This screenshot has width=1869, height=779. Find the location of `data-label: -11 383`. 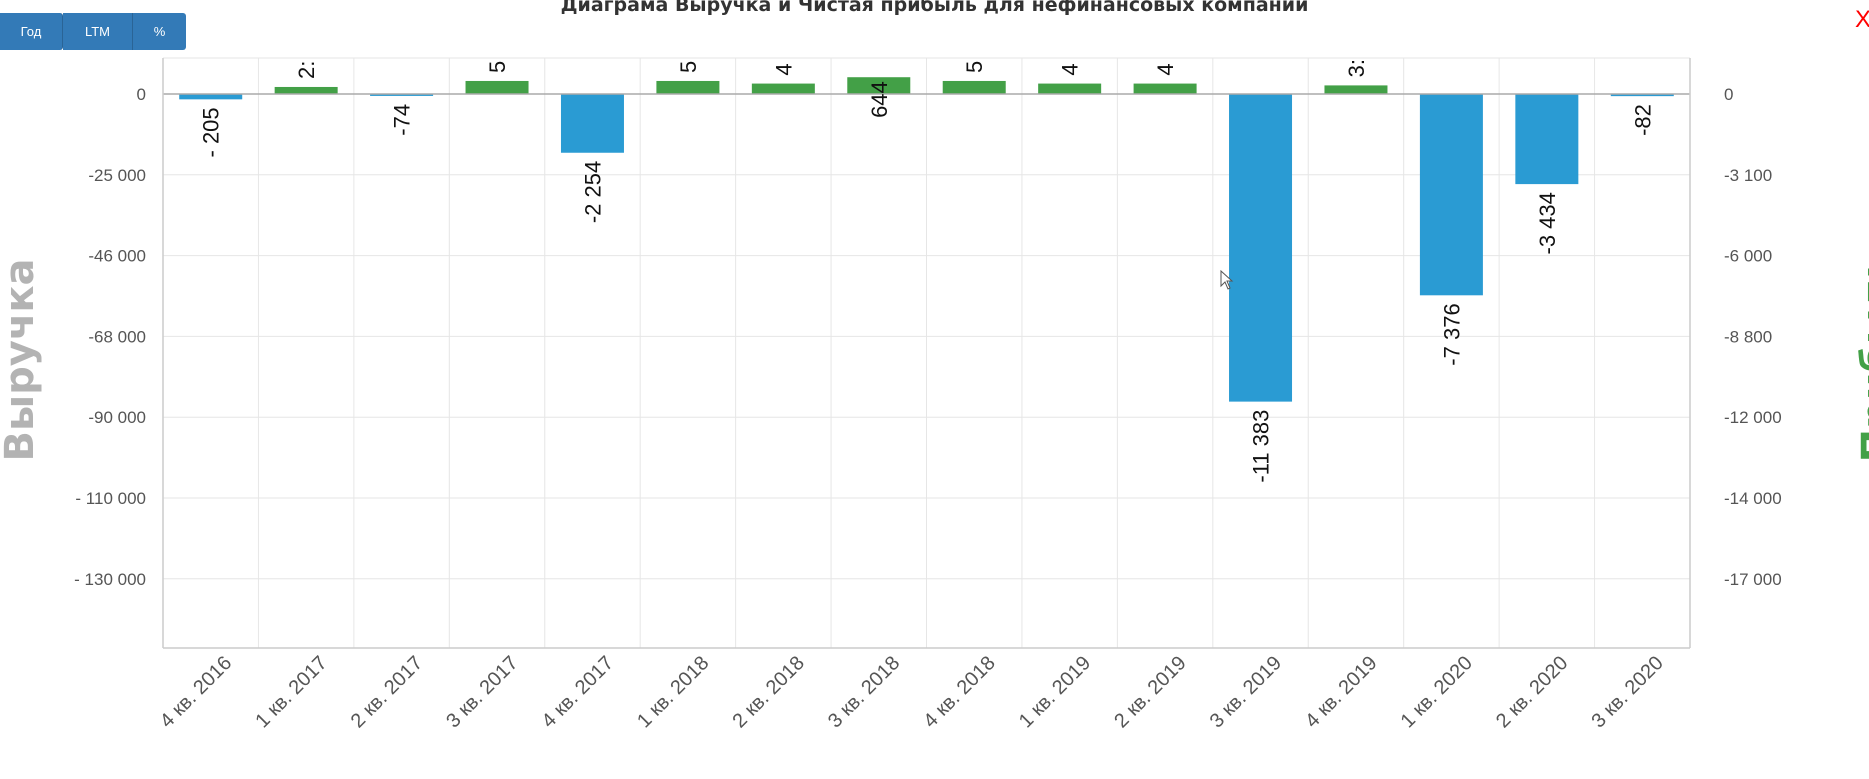

data-label: -11 383 is located at coordinates (1261, 446).